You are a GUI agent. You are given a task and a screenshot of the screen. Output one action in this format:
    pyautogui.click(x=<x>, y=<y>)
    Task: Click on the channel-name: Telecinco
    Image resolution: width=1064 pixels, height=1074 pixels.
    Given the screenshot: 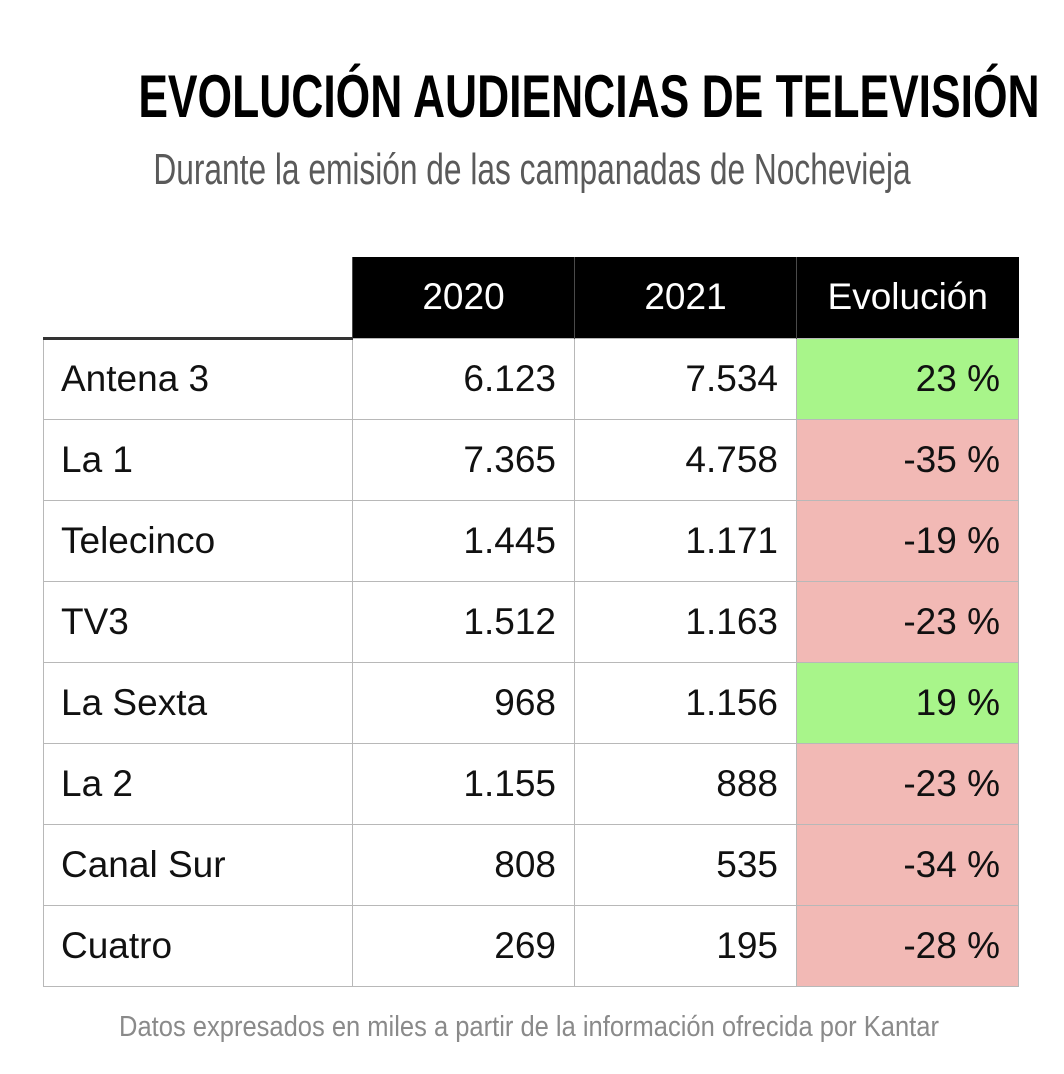 What is the action you would take?
    pyautogui.click(x=198, y=540)
    